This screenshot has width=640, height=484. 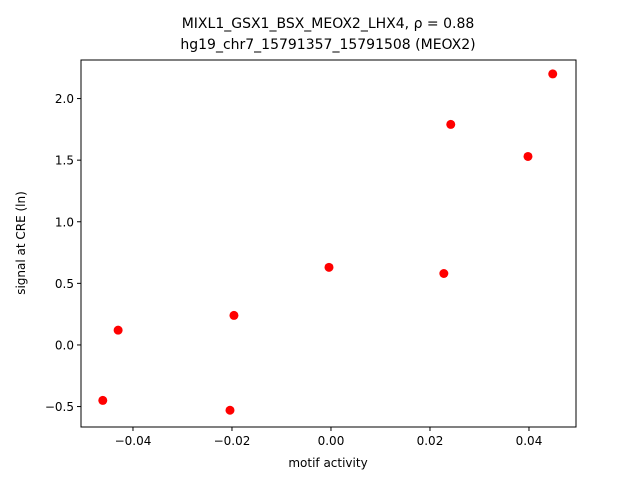 I want to click on x-tick-label: 0.00, so click(x=331, y=441).